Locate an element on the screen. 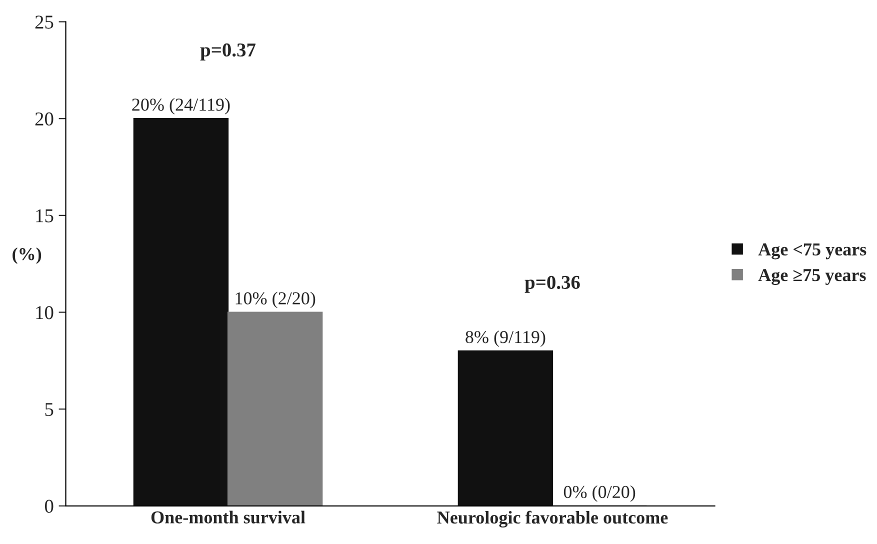  legend-label: Age <75 years is located at coordinates (812, 251).